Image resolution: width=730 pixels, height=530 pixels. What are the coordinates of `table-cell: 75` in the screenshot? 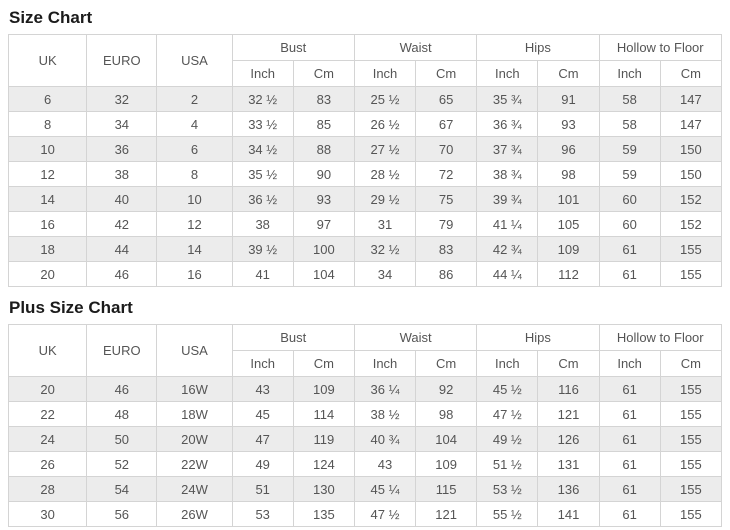 It's located at (446, 199).